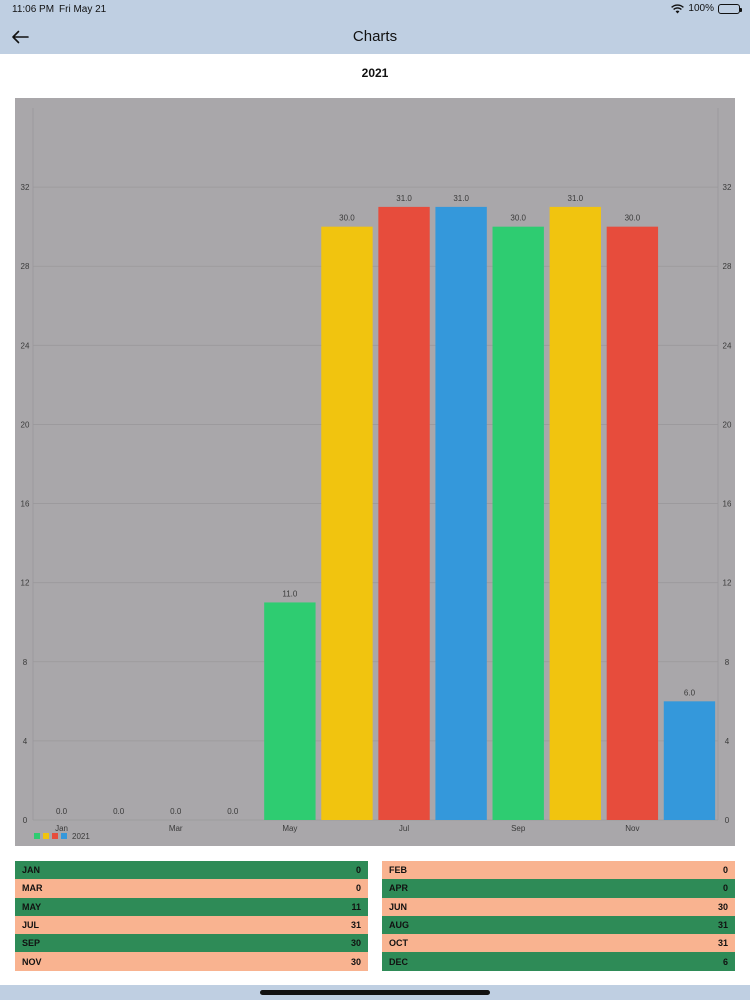  Describe the element at coordinates (461, 513) in the screenshot. I see `bar-aug` at that location.